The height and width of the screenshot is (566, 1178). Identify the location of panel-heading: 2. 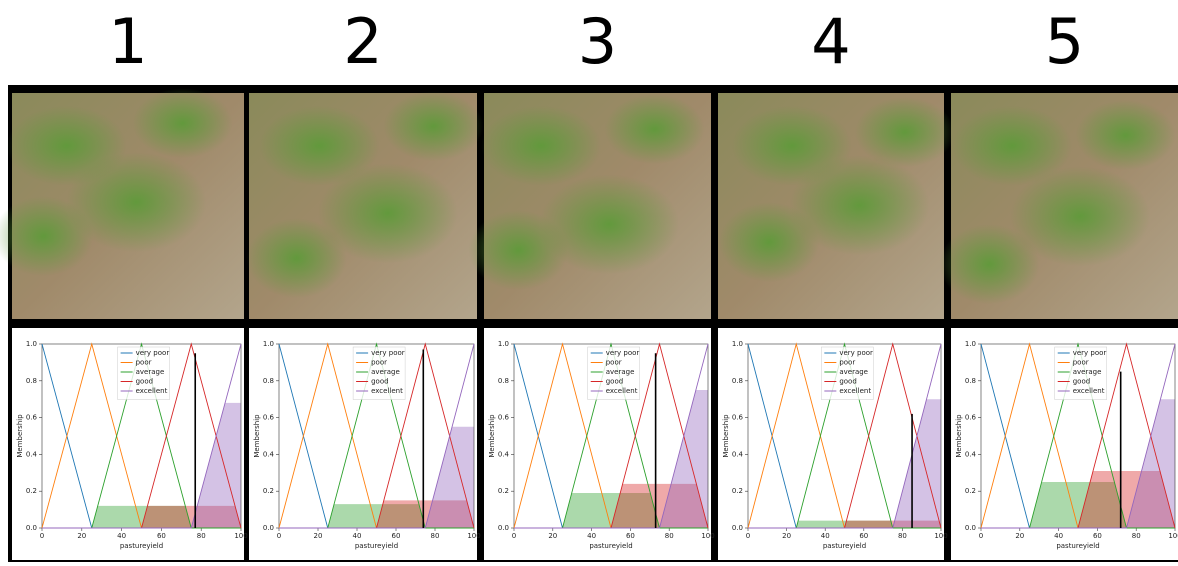
(362, 41).